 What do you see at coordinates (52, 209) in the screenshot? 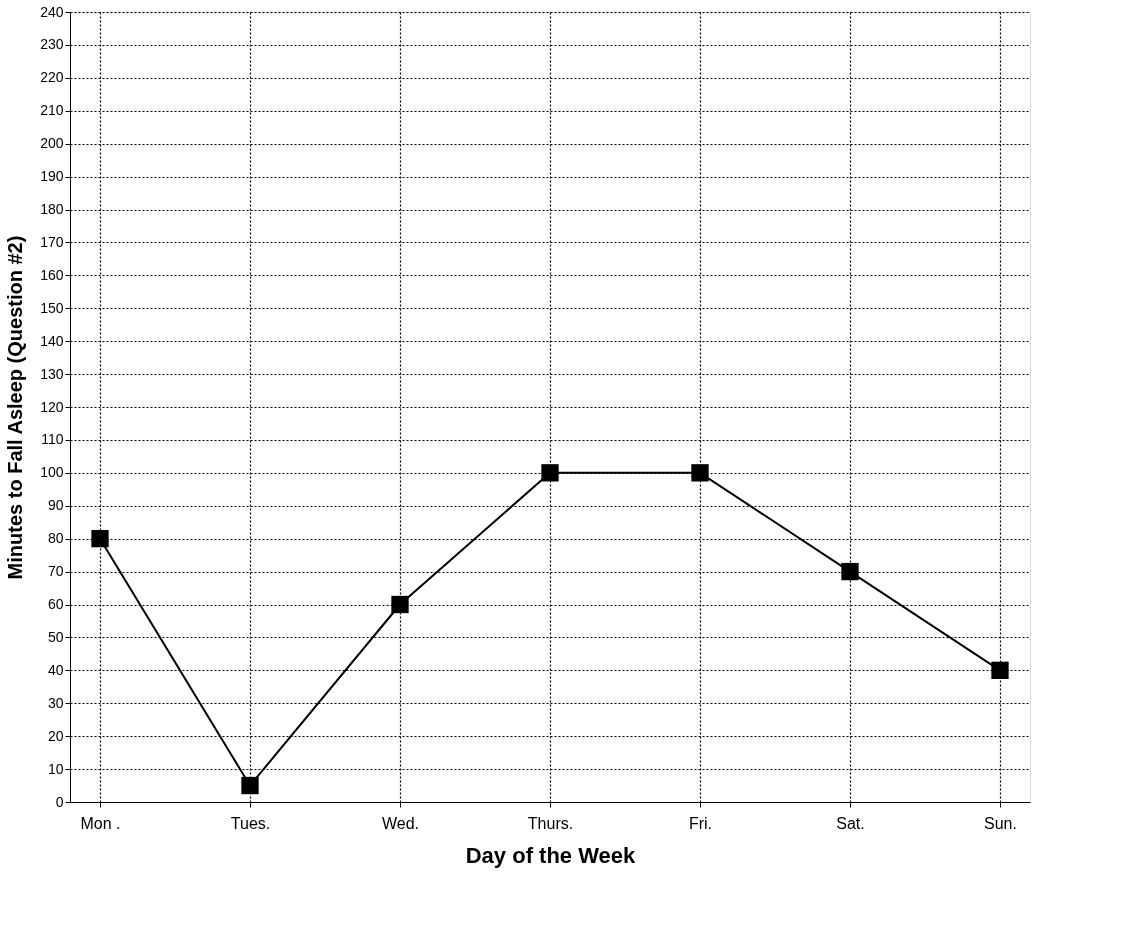
I see `y-tick-label: 180` at bounding box center [52, 209].